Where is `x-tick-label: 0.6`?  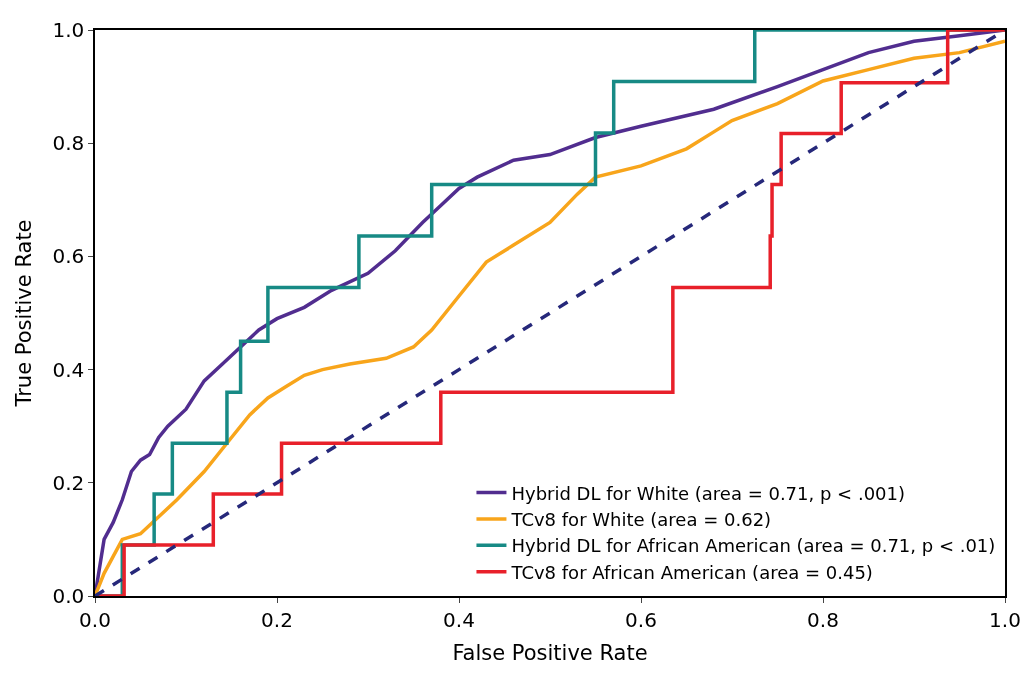
x-tick-label: 0.6 is located at coordinates (641, 619).